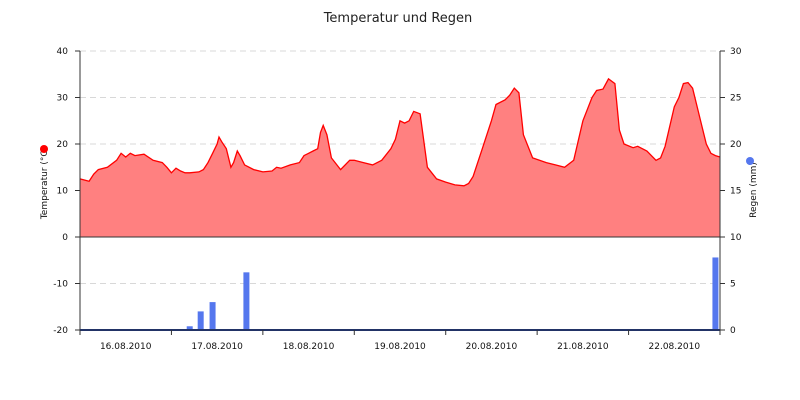 The image size is (800, 400). I want to click on y-left-tick-label: 30, so click(63, 99).